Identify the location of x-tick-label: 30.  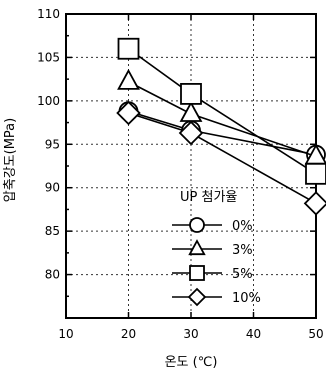
(190, 334).